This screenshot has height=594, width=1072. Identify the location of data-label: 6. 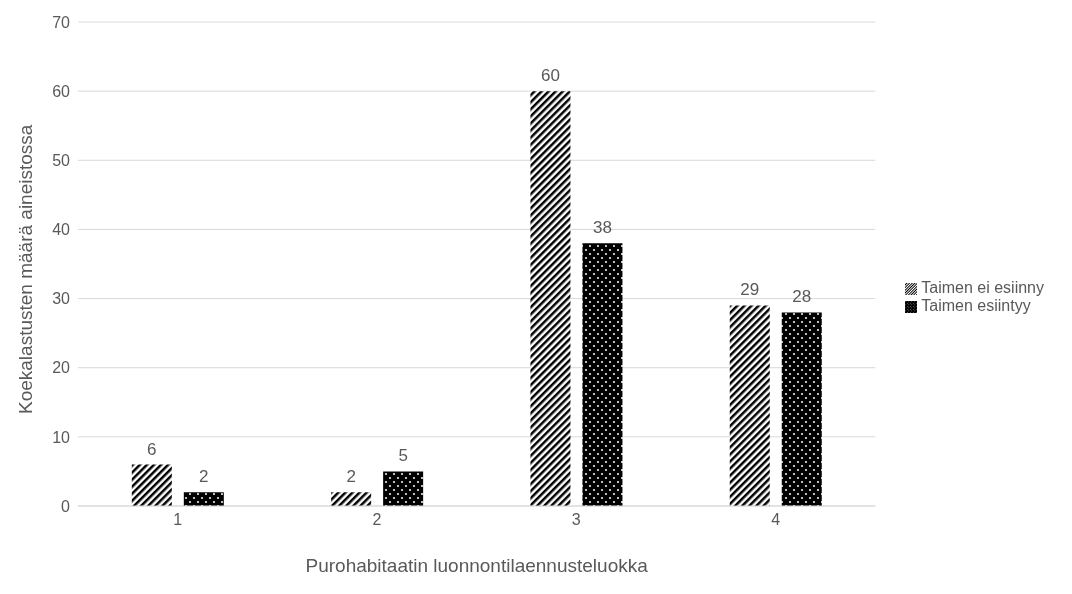
(152, 449).